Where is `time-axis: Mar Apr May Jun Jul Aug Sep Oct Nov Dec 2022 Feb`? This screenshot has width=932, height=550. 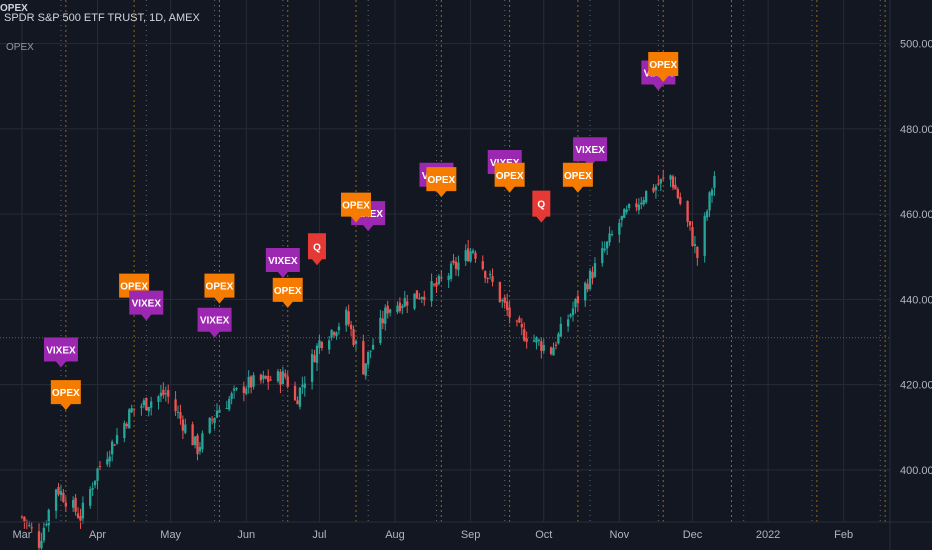
time-axis: Mar Apr May Jun Jul Aug Sep Oct Nov Dec 2022 Feb is located at coordinates (432, 535).